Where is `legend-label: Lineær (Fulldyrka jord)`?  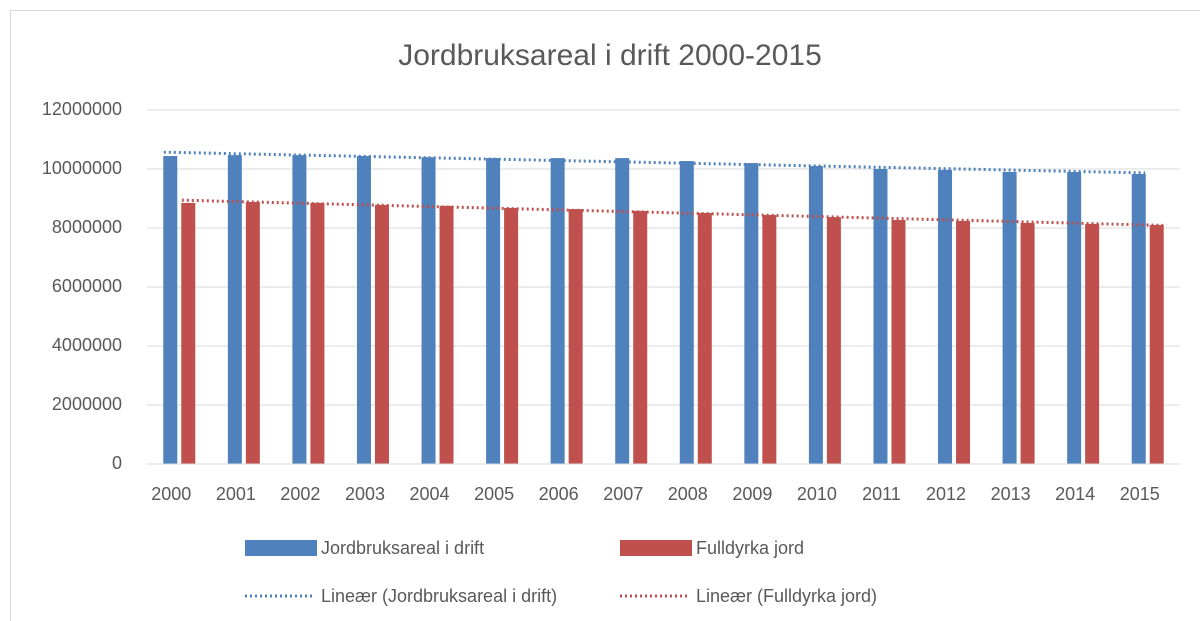
legend-label: Lineær (Fulldyrka jord) is located at coordinates (786, 596).